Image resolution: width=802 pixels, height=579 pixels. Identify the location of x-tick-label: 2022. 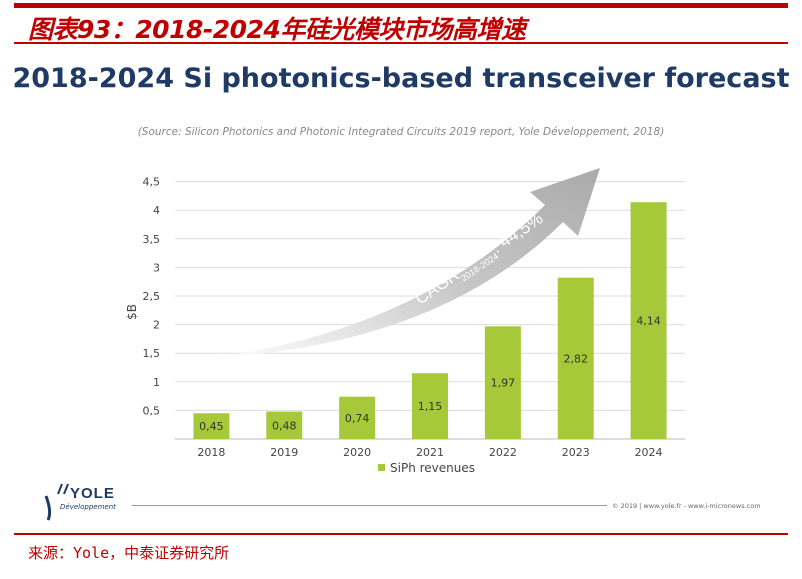
(503, 452).